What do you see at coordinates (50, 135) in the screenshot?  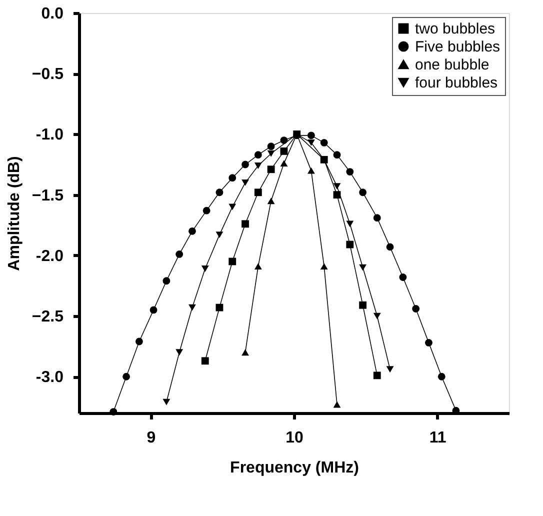 I see `y-tick-label: -1.0` at bounding box center [50, 135].